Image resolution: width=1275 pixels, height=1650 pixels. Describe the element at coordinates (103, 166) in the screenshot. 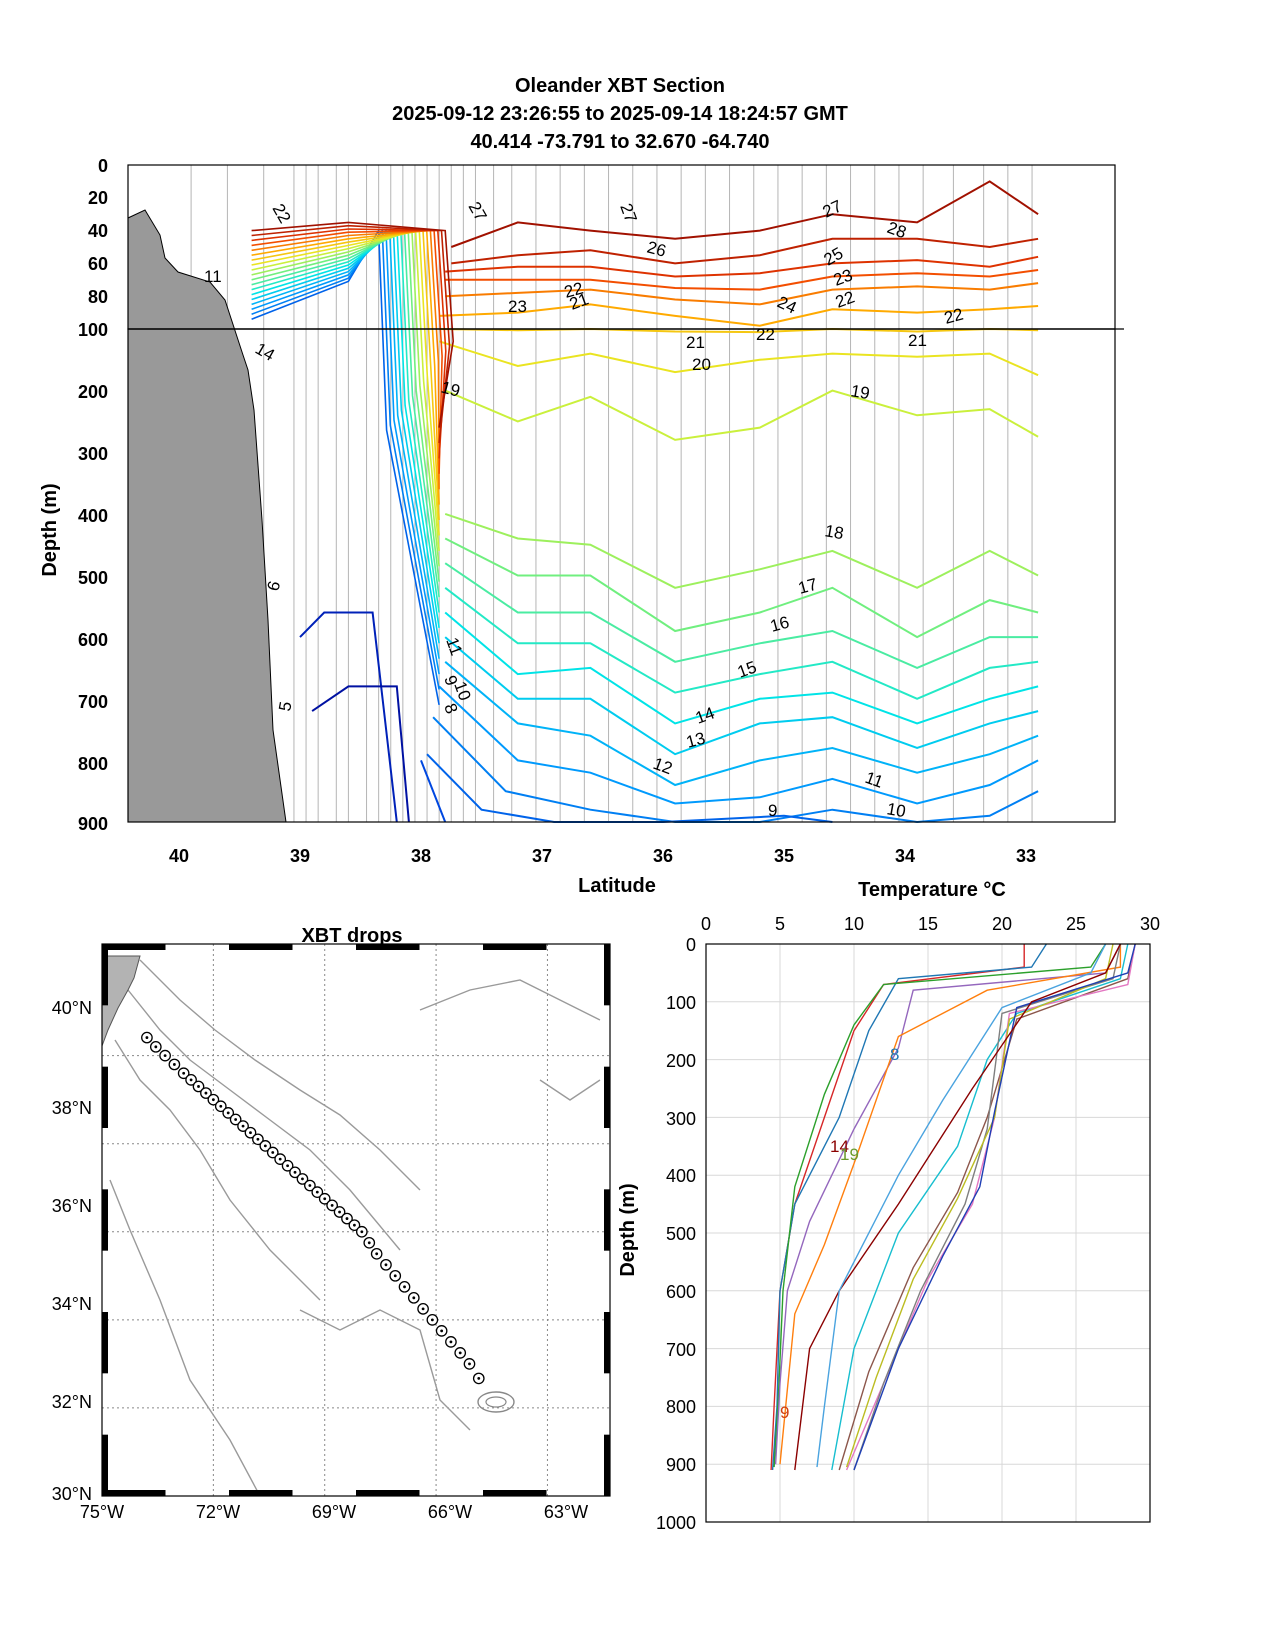

I see `ytick-0: 0` at that location.